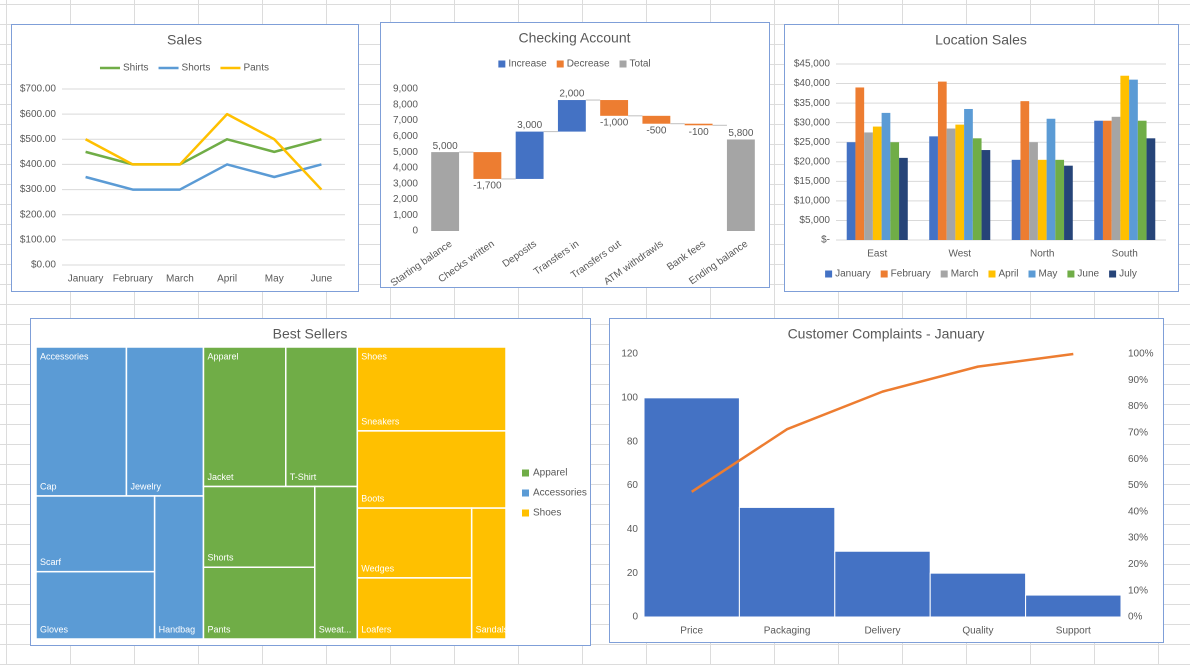 This screenshot has height=665, width=1190. Describe the element at coordinates (38, 189) in the screenshot. I see `y-tick-label: $300.00` at that location.